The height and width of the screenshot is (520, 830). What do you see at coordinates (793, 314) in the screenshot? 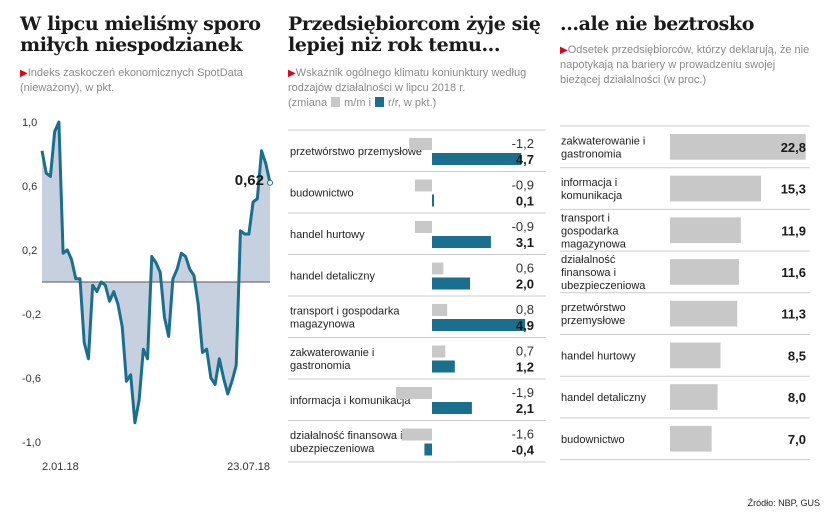
I see `value-label: 11,3` at bounding box center [793, 314].